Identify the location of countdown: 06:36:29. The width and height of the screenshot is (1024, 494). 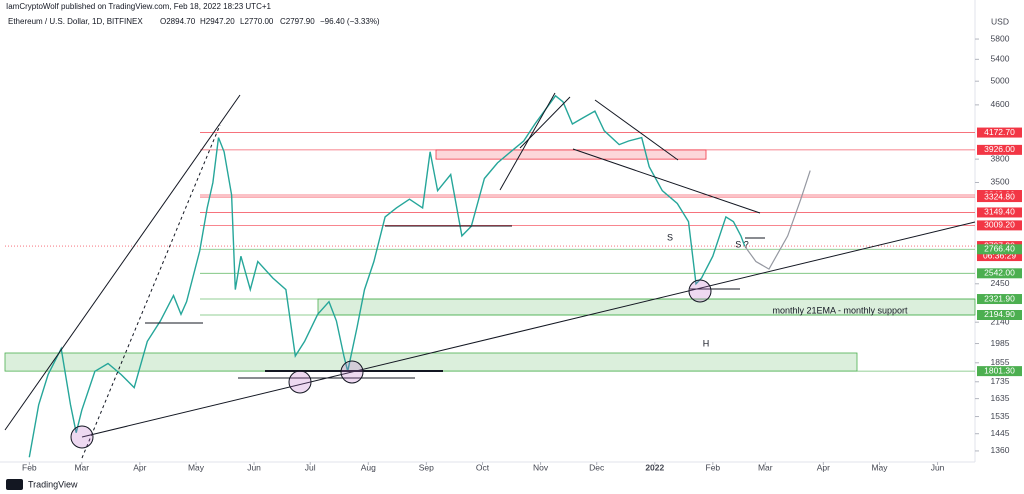
(999, 255).